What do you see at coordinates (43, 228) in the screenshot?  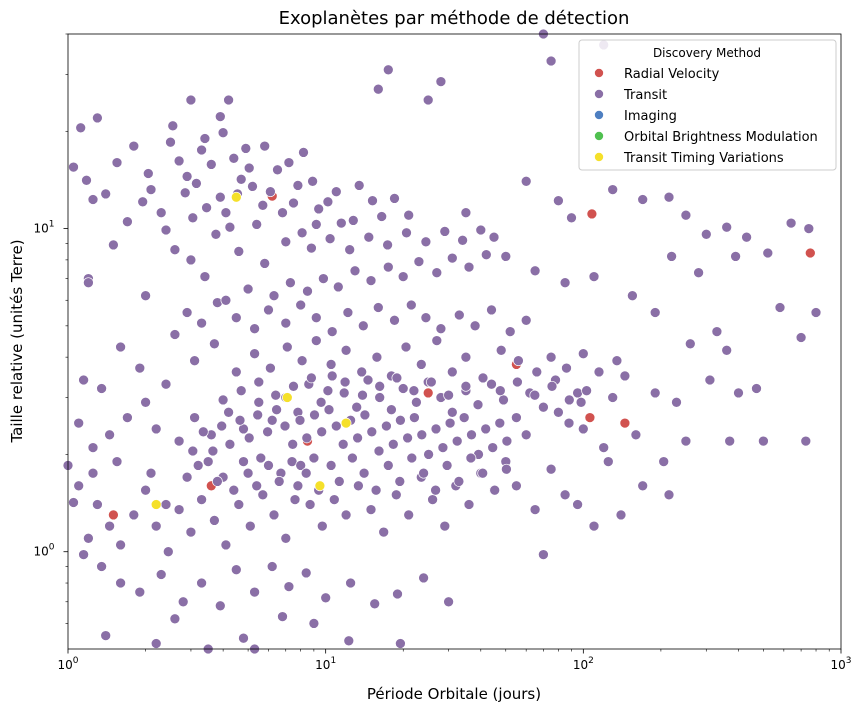 I see `y-tick-label: 101` at bounding box center [43, 228].